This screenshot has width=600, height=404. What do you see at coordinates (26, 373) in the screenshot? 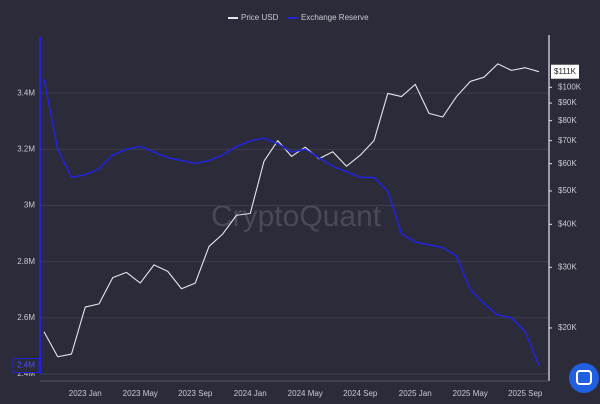
I see `y-tick-label: 2.4M` at bounding box center [26, 373].